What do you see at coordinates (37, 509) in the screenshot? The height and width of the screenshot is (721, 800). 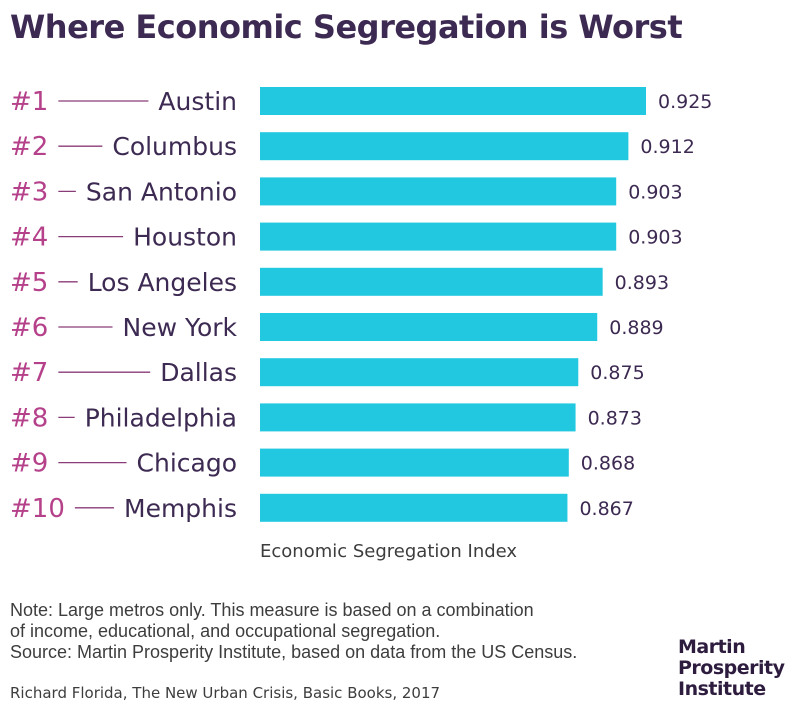 I see `rank-label: #10` at bounding box center [37, 509].